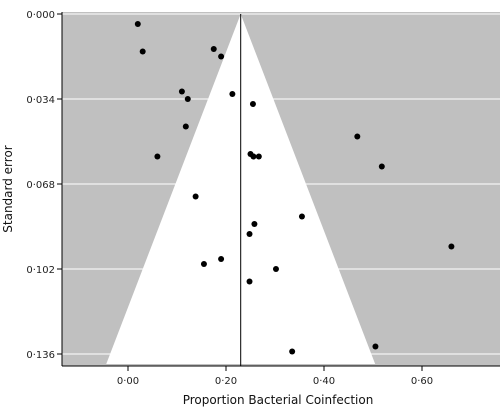 The height and width of the screenshot is (412, 500). Describe the element at coordinates (278, 400) in the screenshot. I see `x-axis-title: Proportion Bacterial Coinfection` at that location.